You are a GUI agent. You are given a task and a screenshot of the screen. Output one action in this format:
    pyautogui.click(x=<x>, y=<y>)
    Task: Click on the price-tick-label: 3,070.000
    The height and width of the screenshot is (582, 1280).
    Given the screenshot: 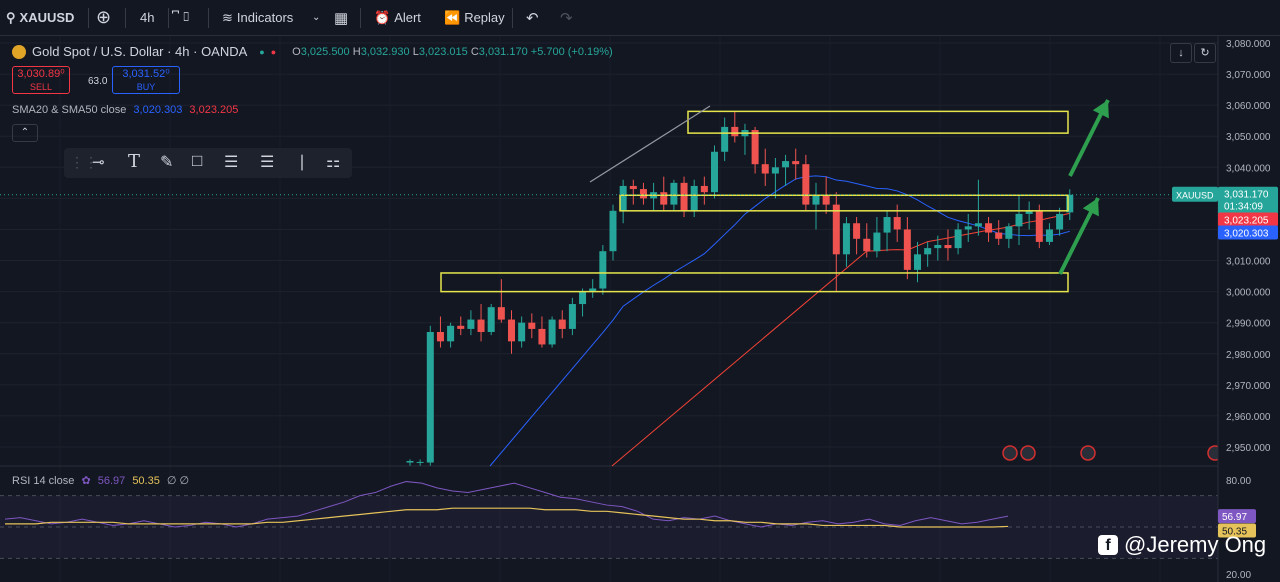 What is the action you would take?
    pyautogui.click(x=1248, y=75)
    